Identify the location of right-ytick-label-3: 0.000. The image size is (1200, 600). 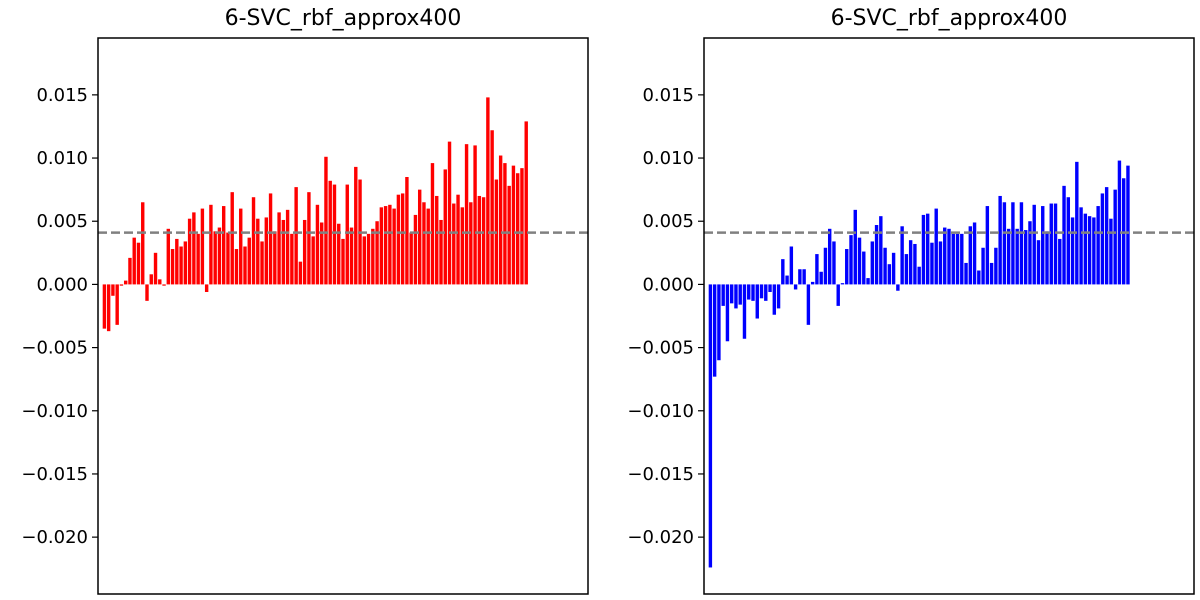
(668, 284).